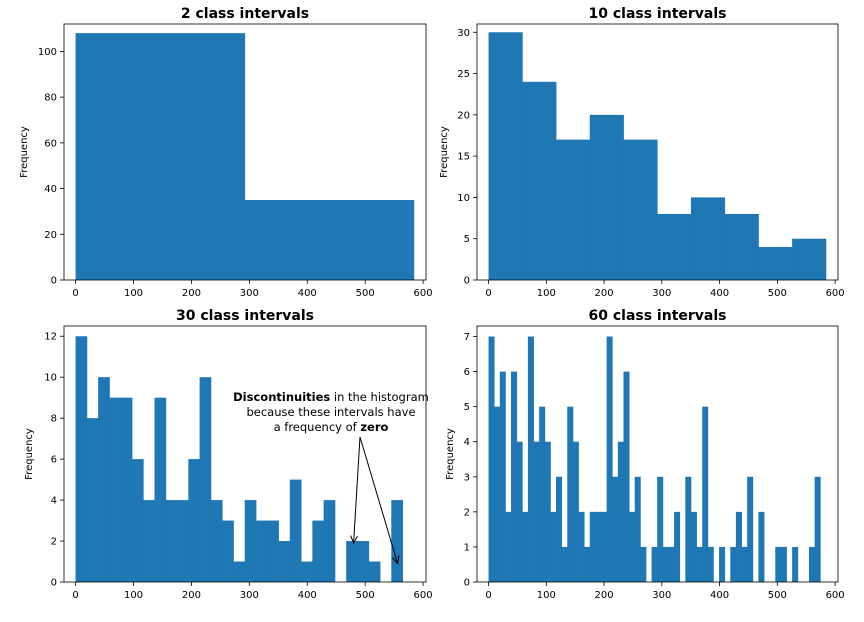 The height and width of the screenshot is (622, 864). What do you see at coordinates (47, 52) in the screenshot?
I see `y-tick-label: 100` at bounding box center [47, 52].